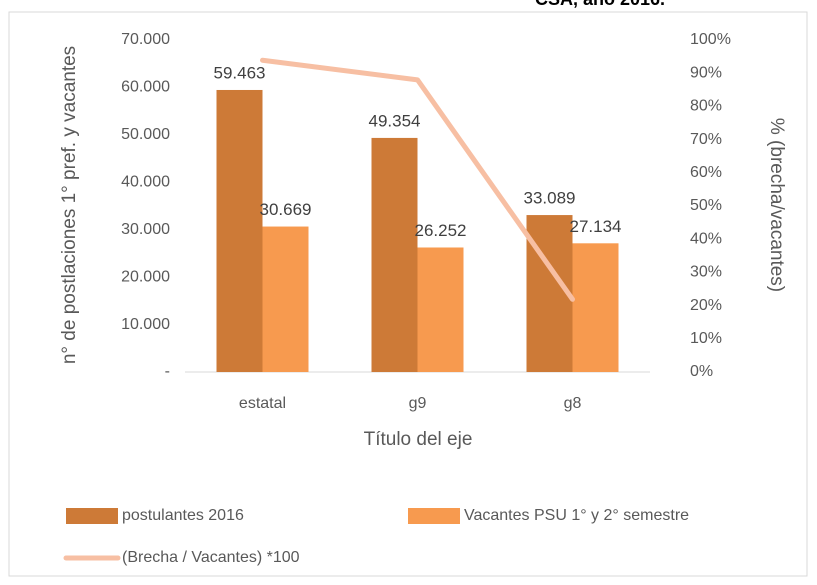  Describe the element at coordinates (69, 205) in the screenshot. I see `y-axis-title: n° de postlaciones 1° pref. y vacantes` at that location.